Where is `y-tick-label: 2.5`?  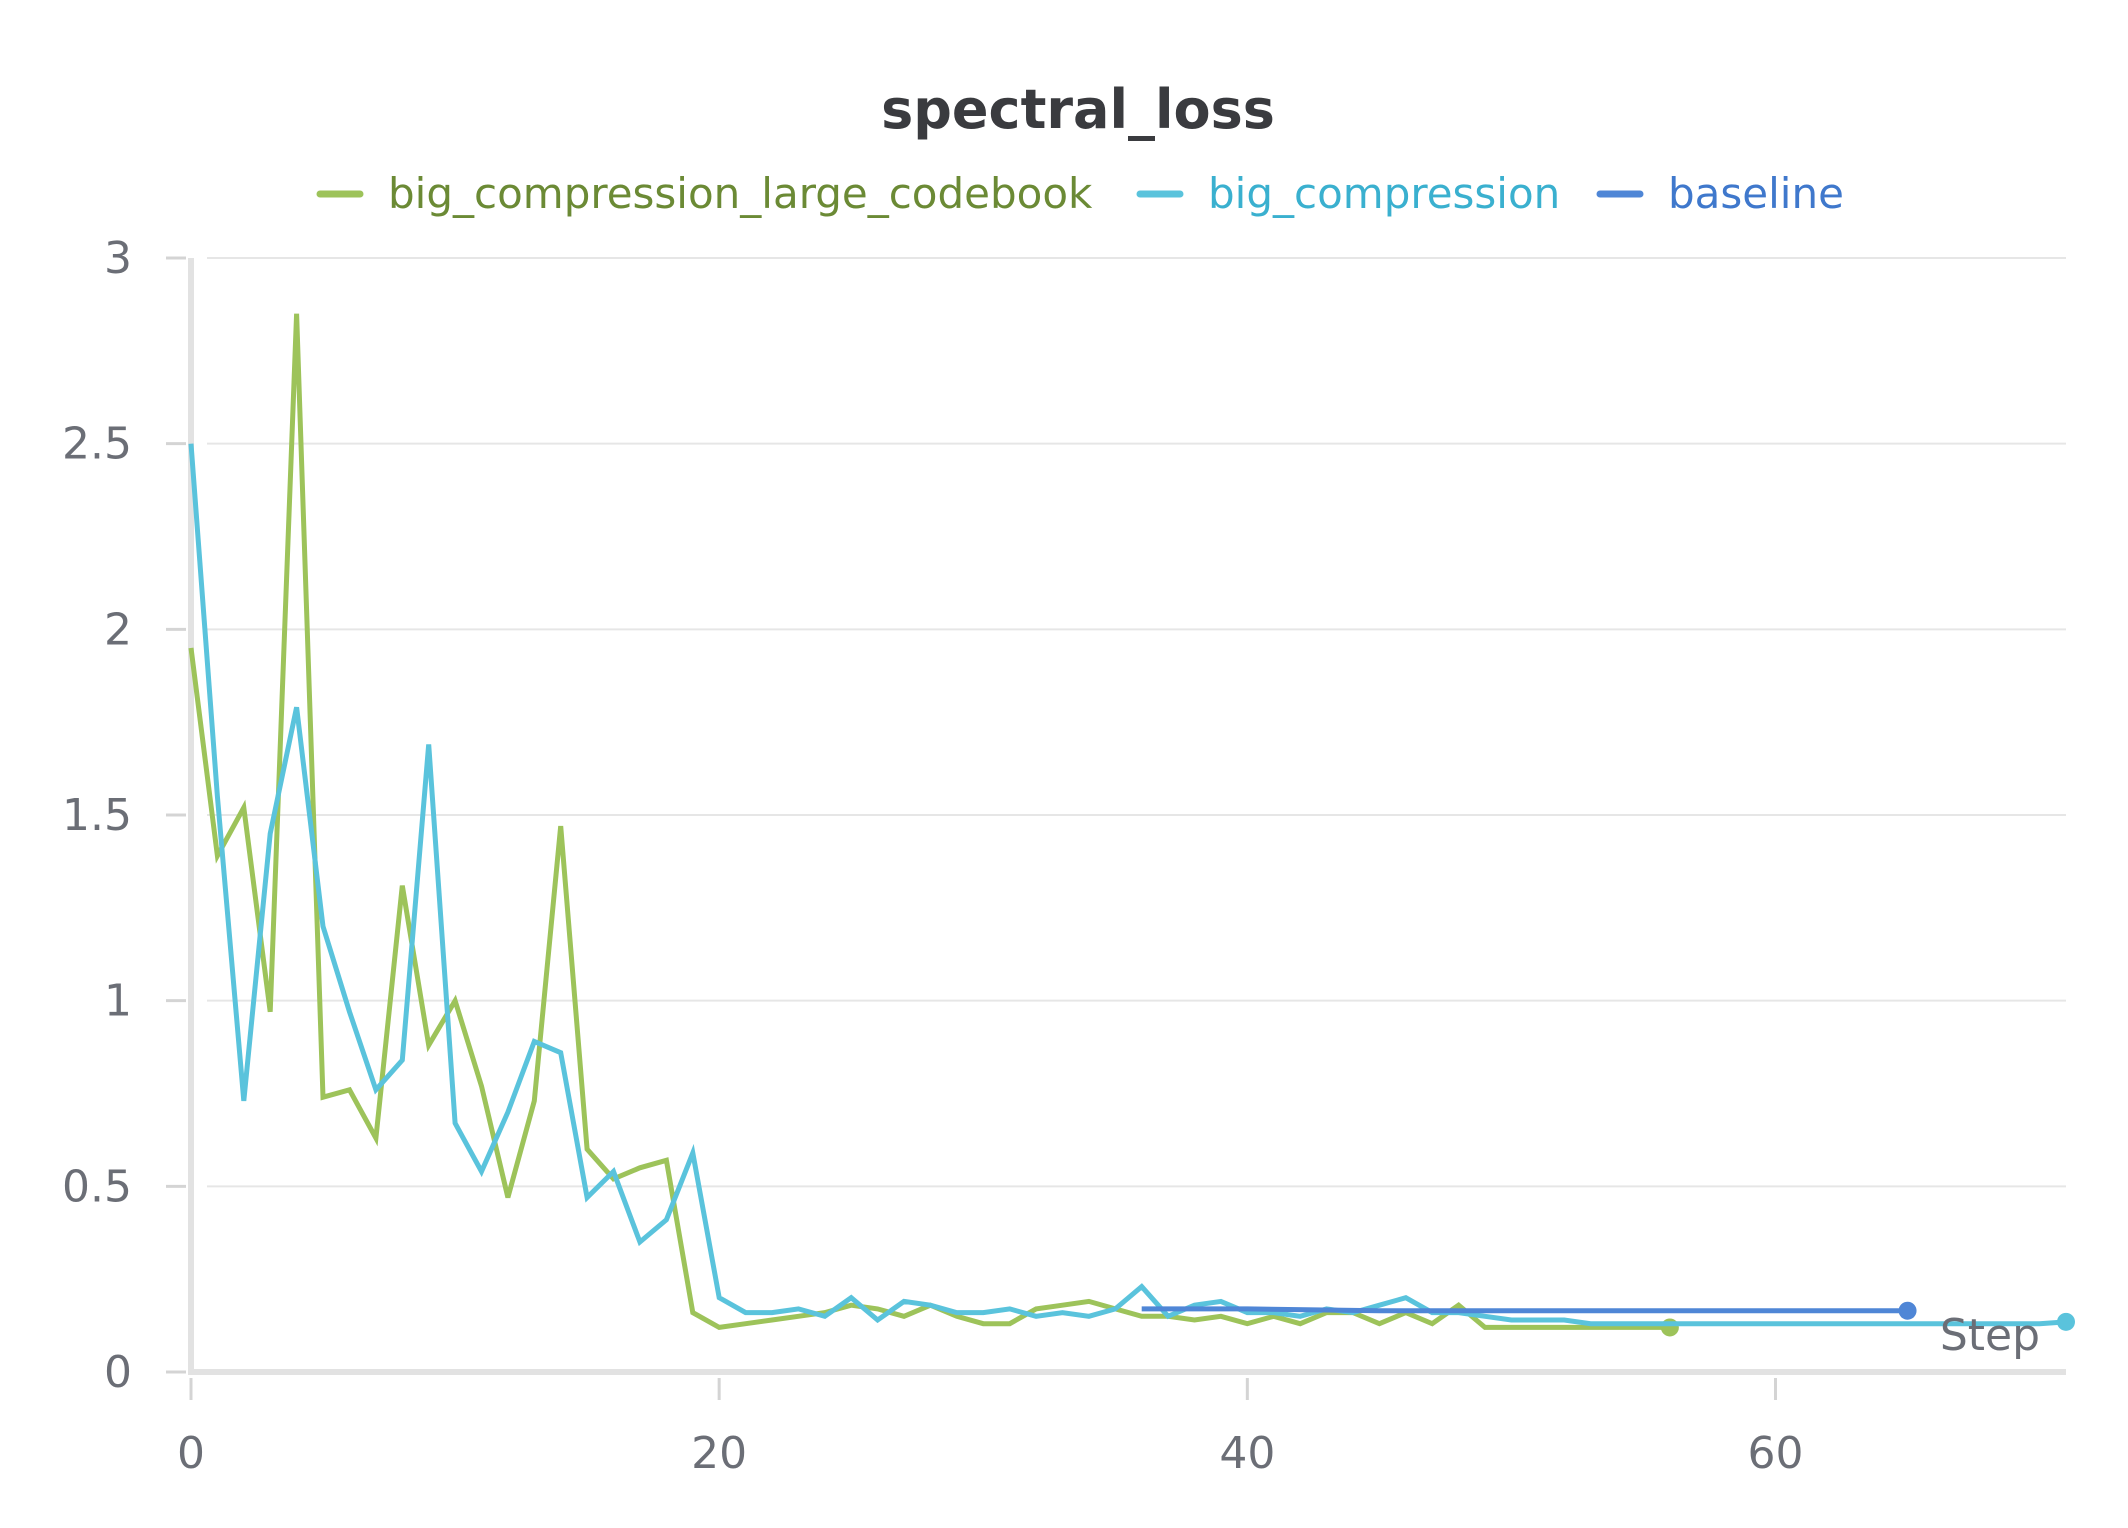
y-tick-label: 2.5 is located at coordinates (97, 444).